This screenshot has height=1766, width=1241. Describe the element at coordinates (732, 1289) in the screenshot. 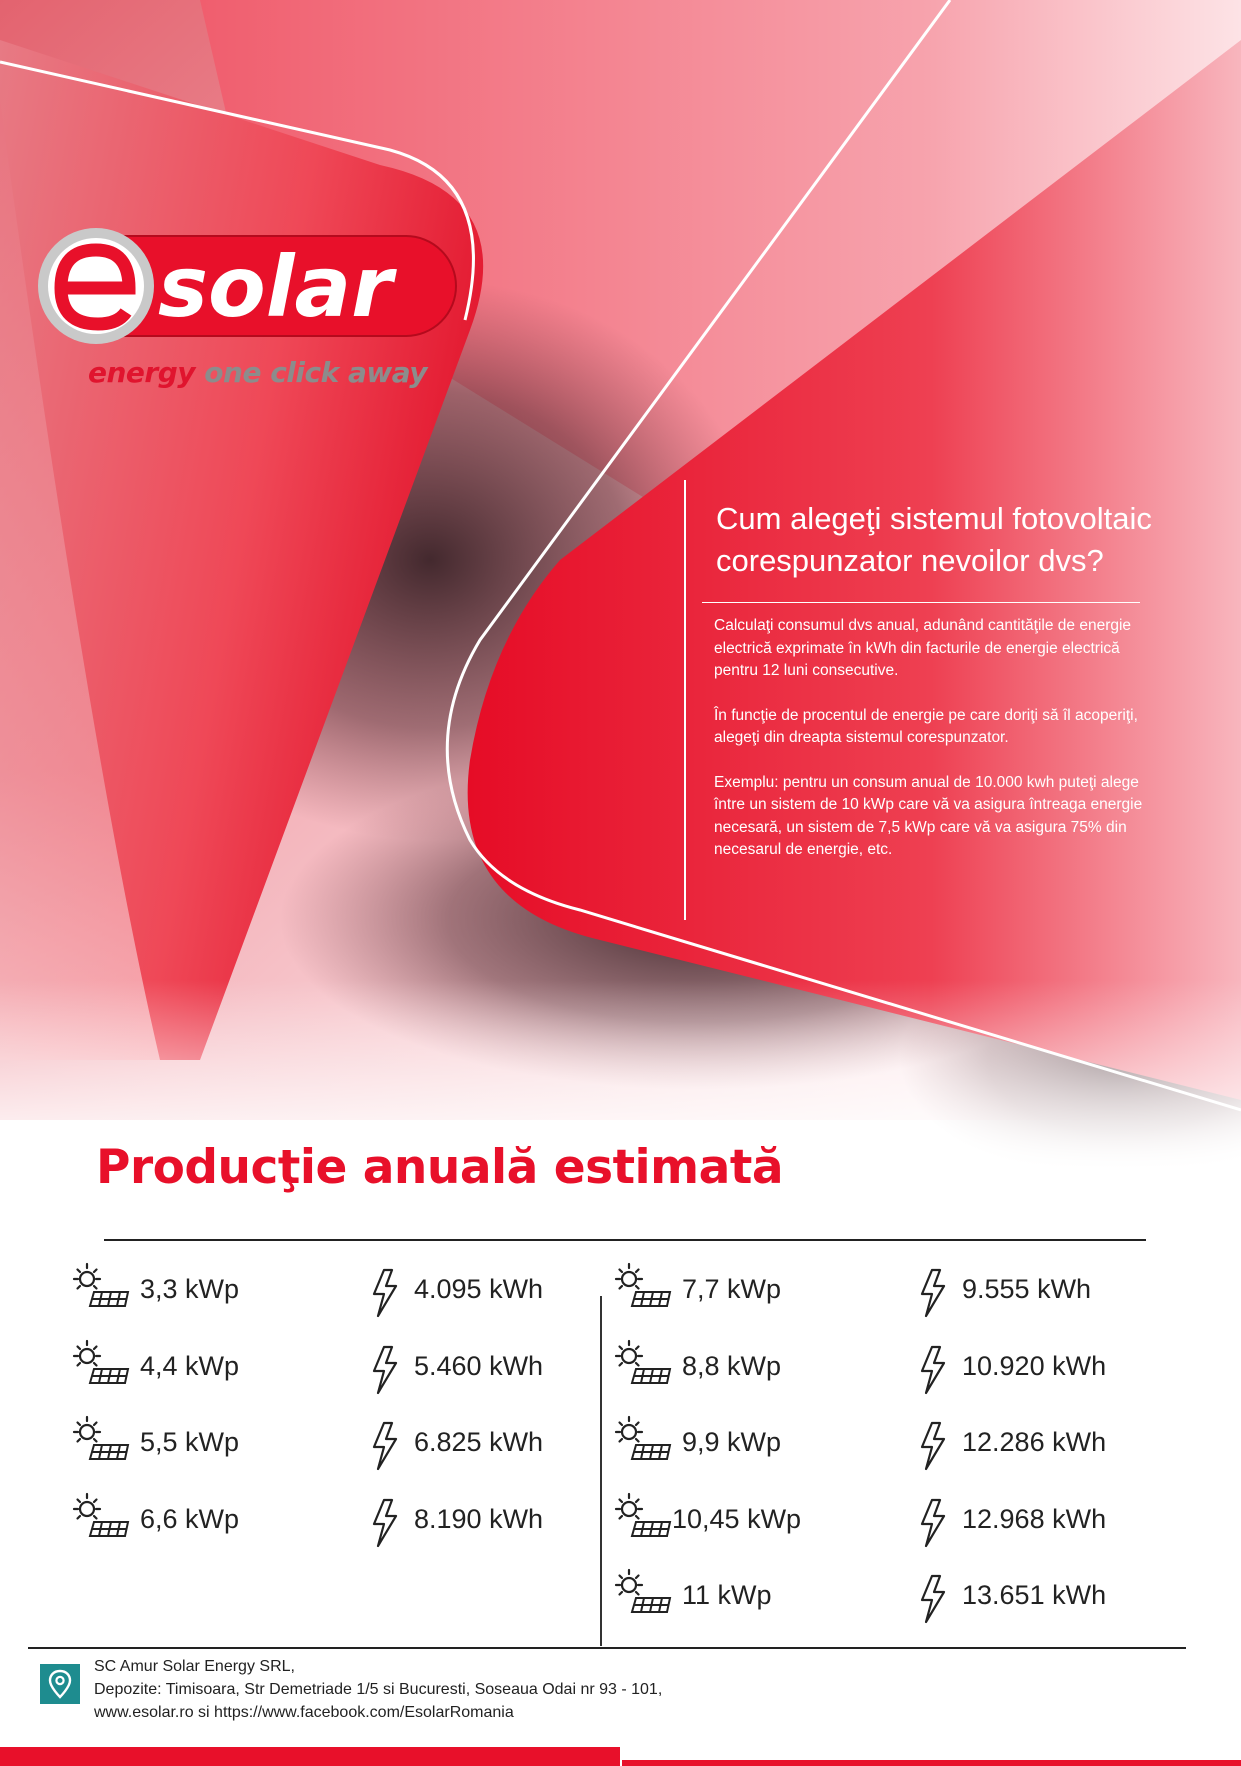

I see `power-value: 7,7 kWp` at that location.